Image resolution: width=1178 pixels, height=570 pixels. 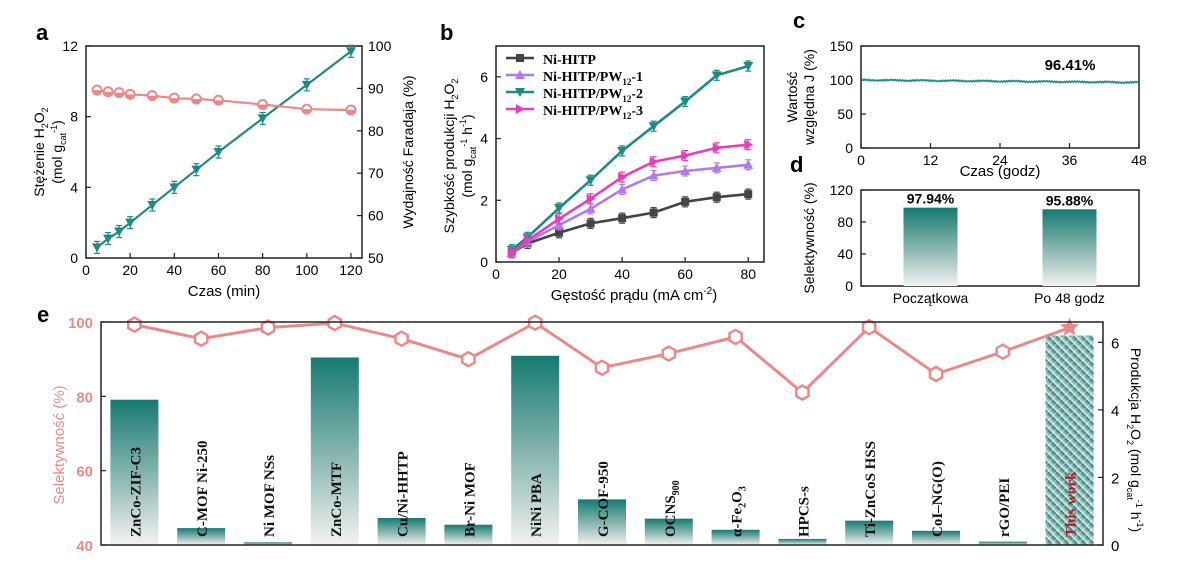 What do you see at coordinates (845, 254) in the screenshot?
I see `d-ytick-label: 40` at bounding box center [845, 254].